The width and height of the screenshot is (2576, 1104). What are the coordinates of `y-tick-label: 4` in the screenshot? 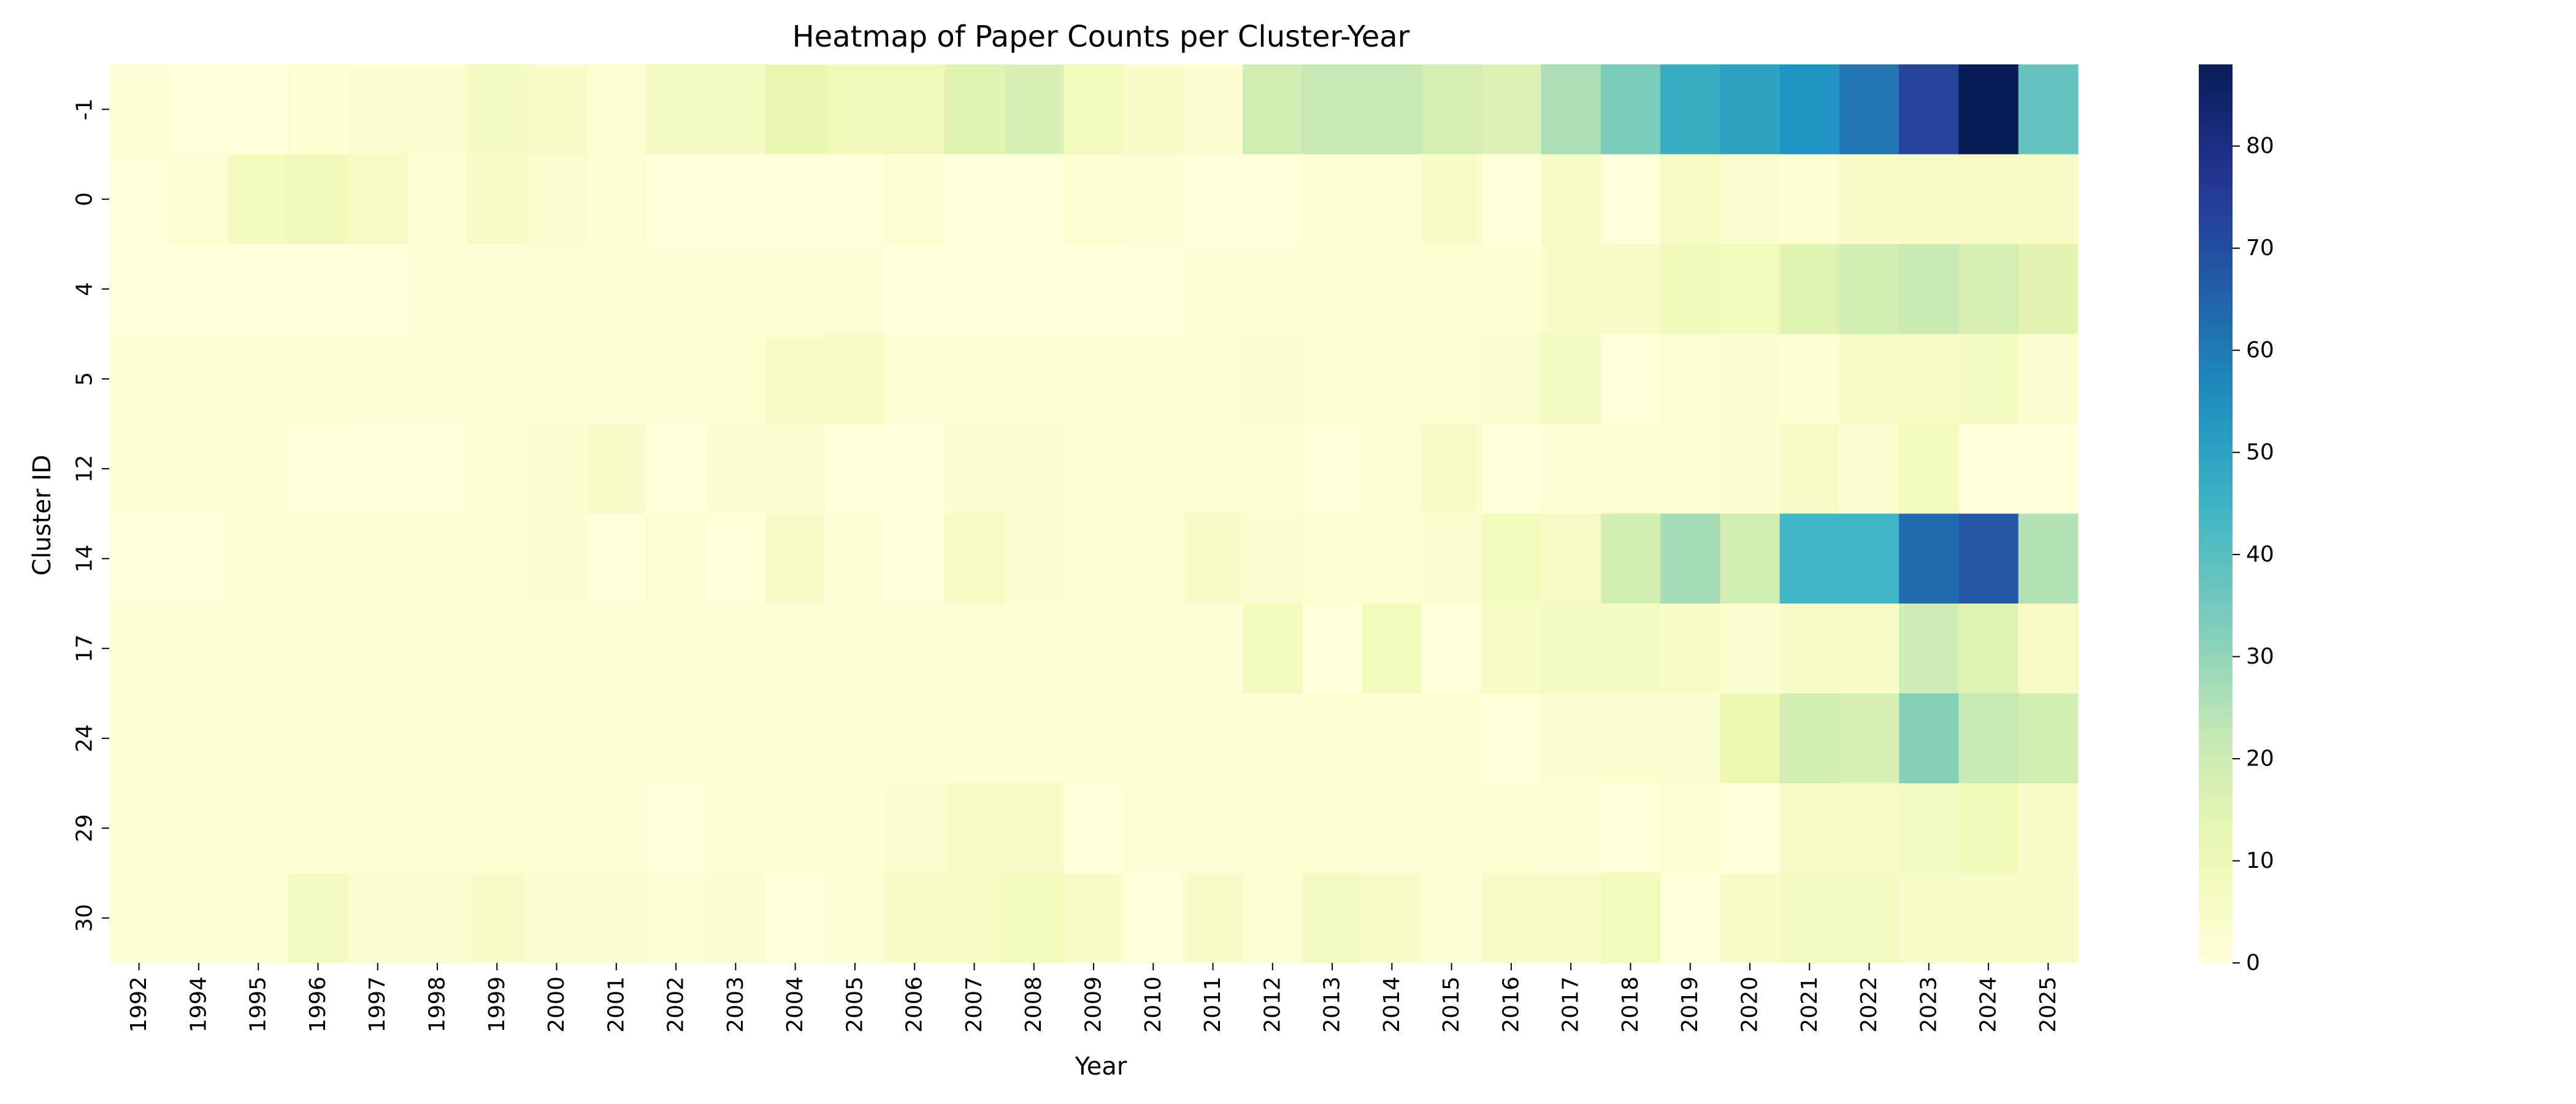 It's located at (85, 289).